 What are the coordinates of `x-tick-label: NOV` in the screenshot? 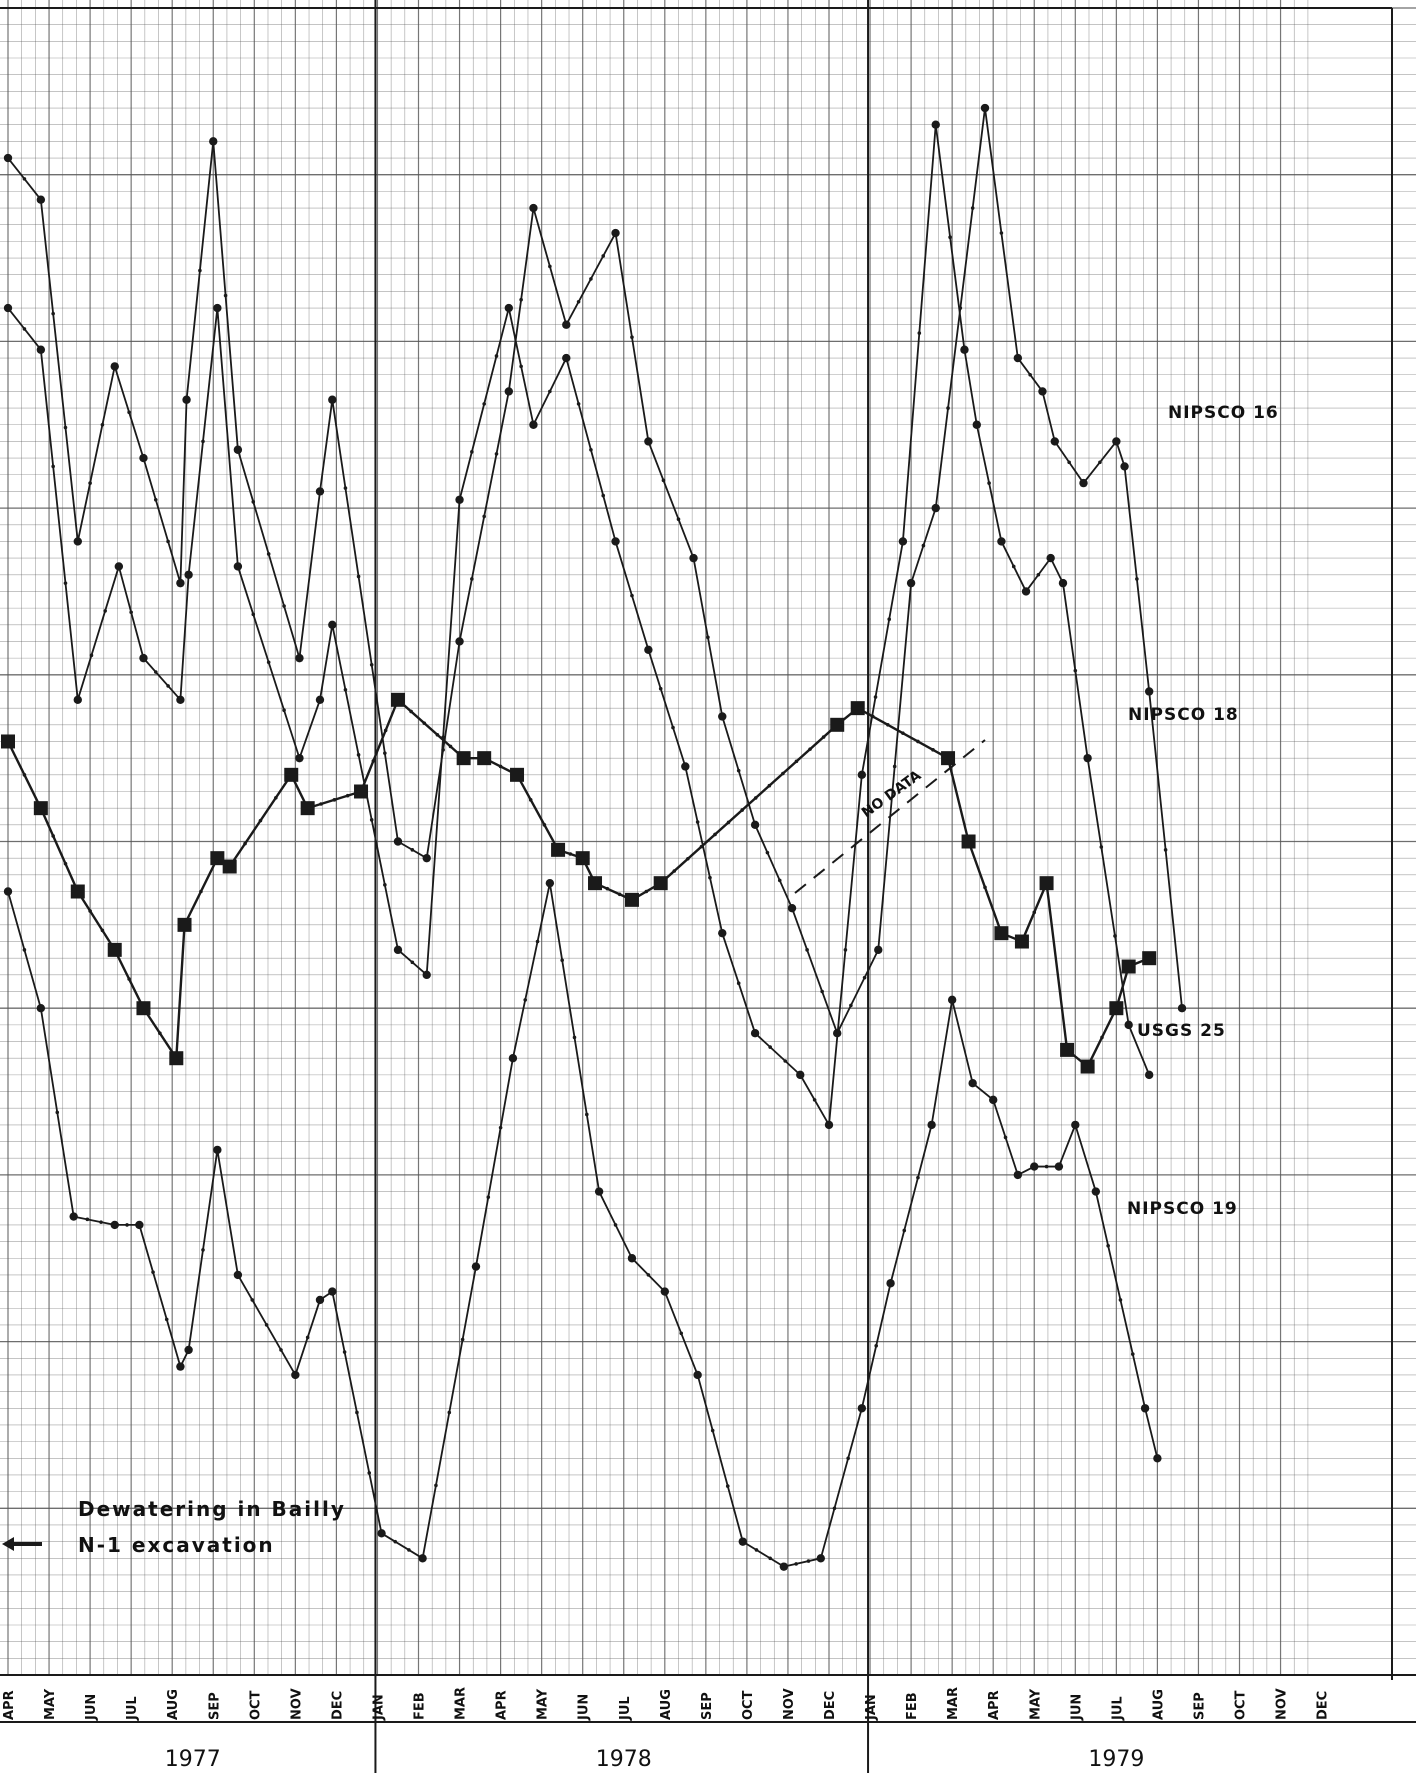 It's located at (789, 1704).